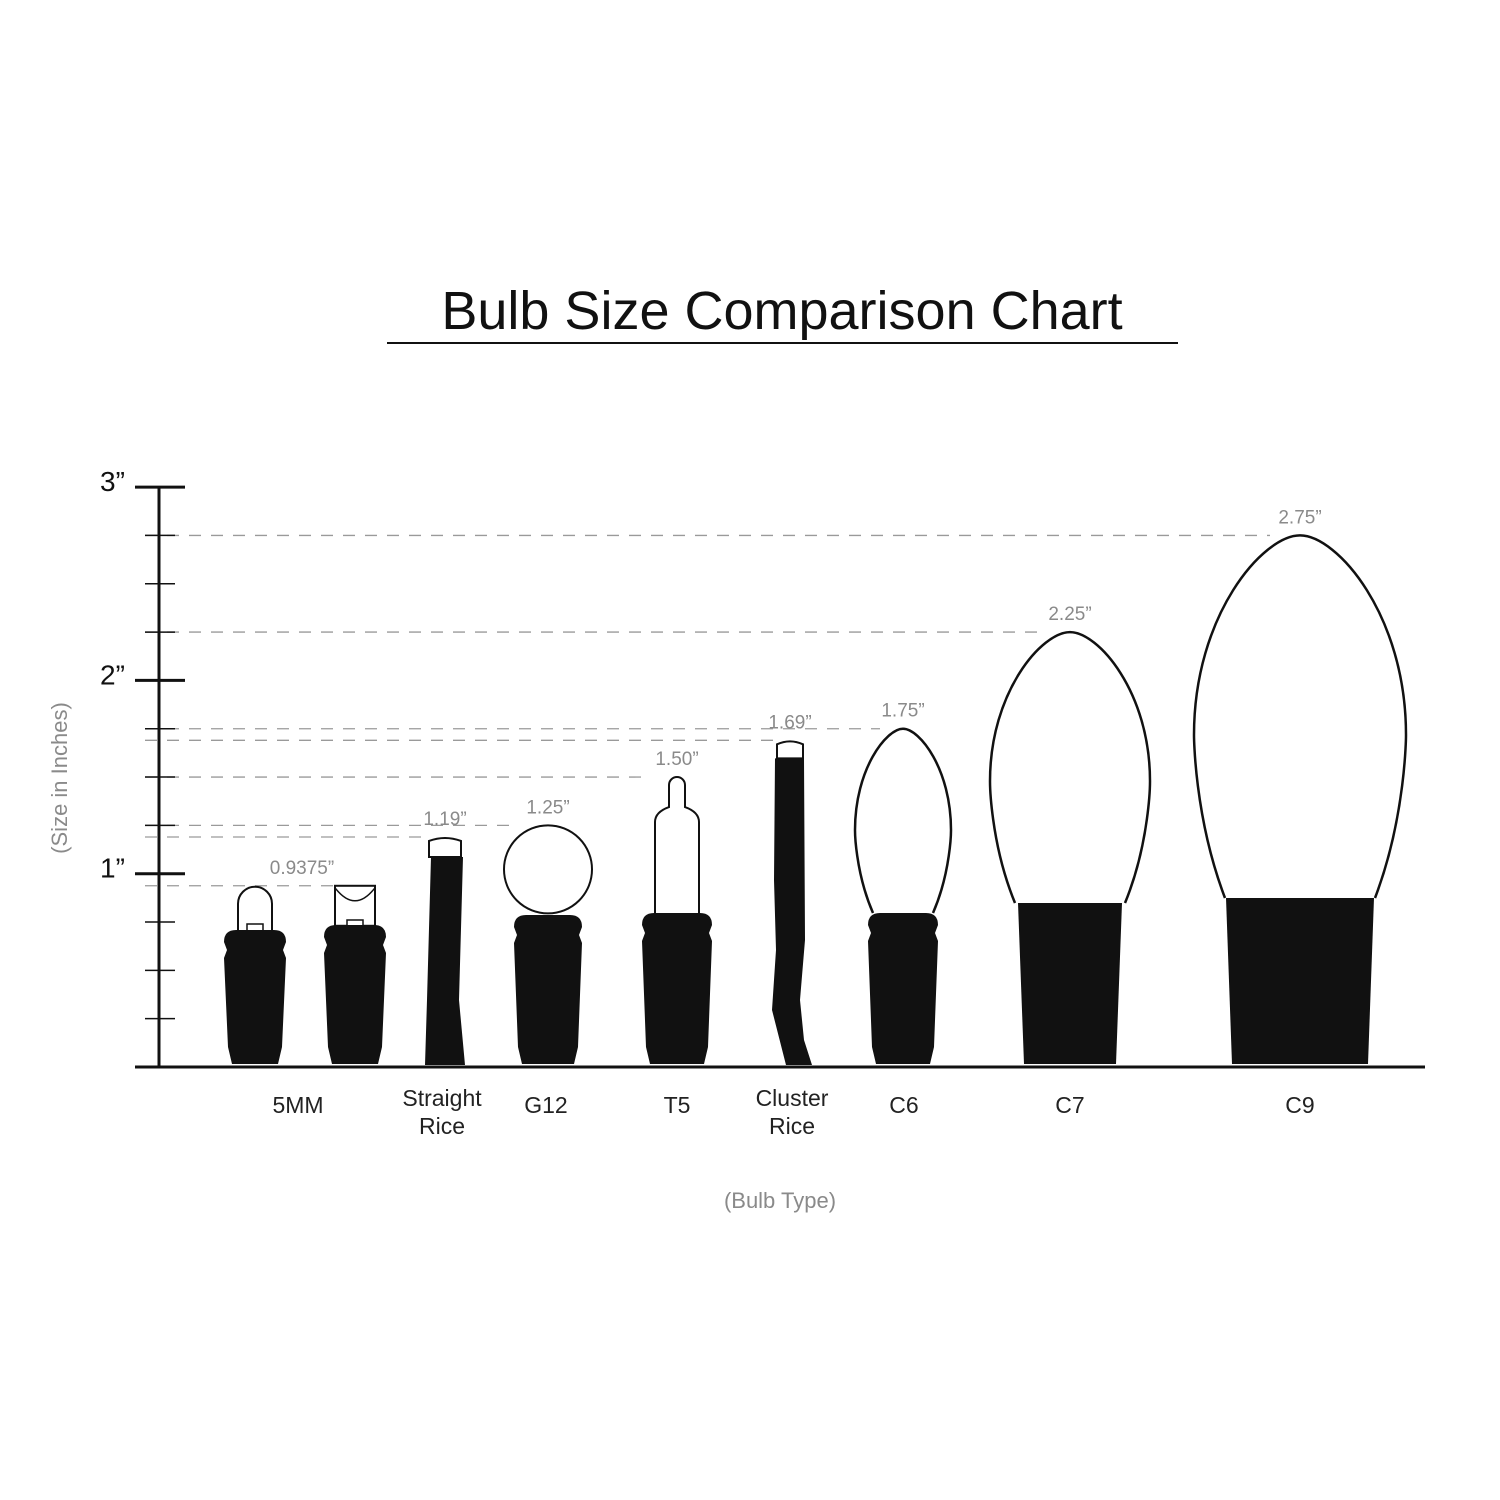 The width and height of the screenshot is (1500, 1500). Describe the element at coordinates (59, 778) in the screenshot. I see `y-axis-label: (Size in Inches)` at that location.